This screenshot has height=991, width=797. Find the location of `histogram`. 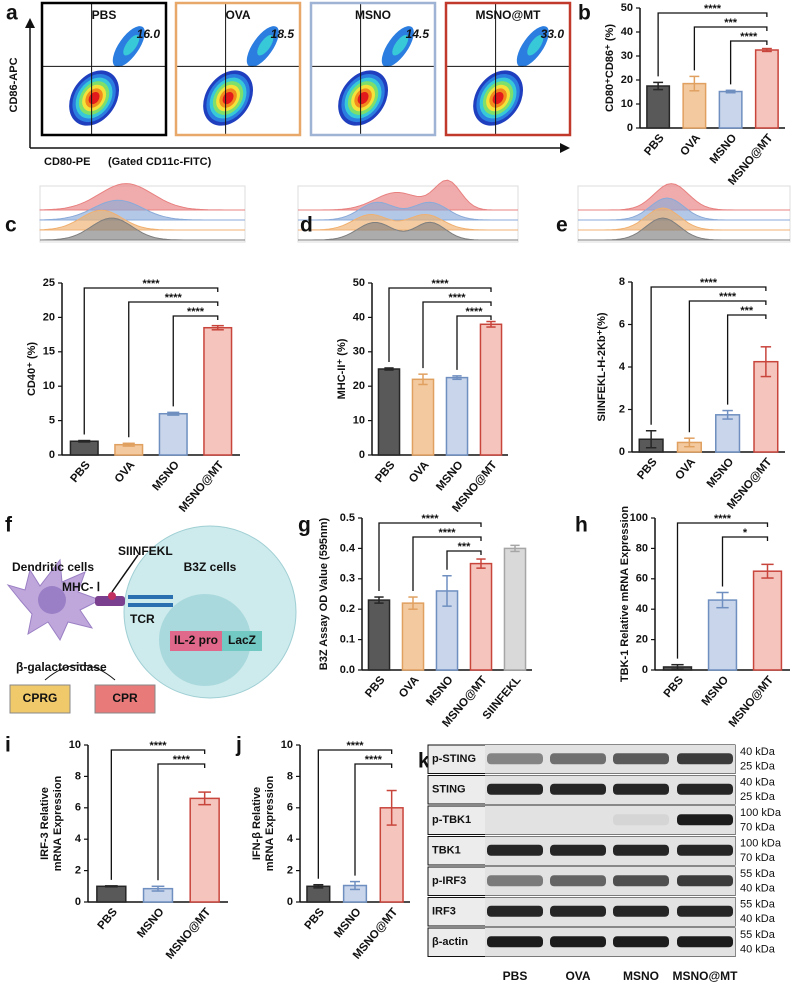

histogram is located at coordinates (408, 195).